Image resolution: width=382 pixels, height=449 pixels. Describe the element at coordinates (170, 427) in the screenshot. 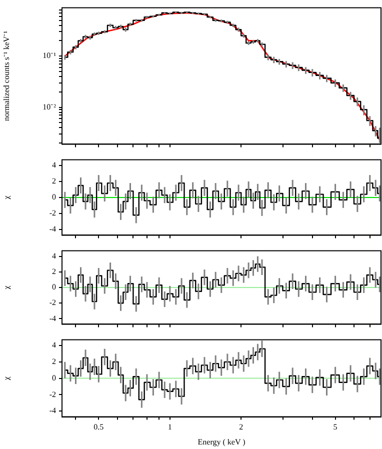

I see `x-tick-label: 1` at that location.